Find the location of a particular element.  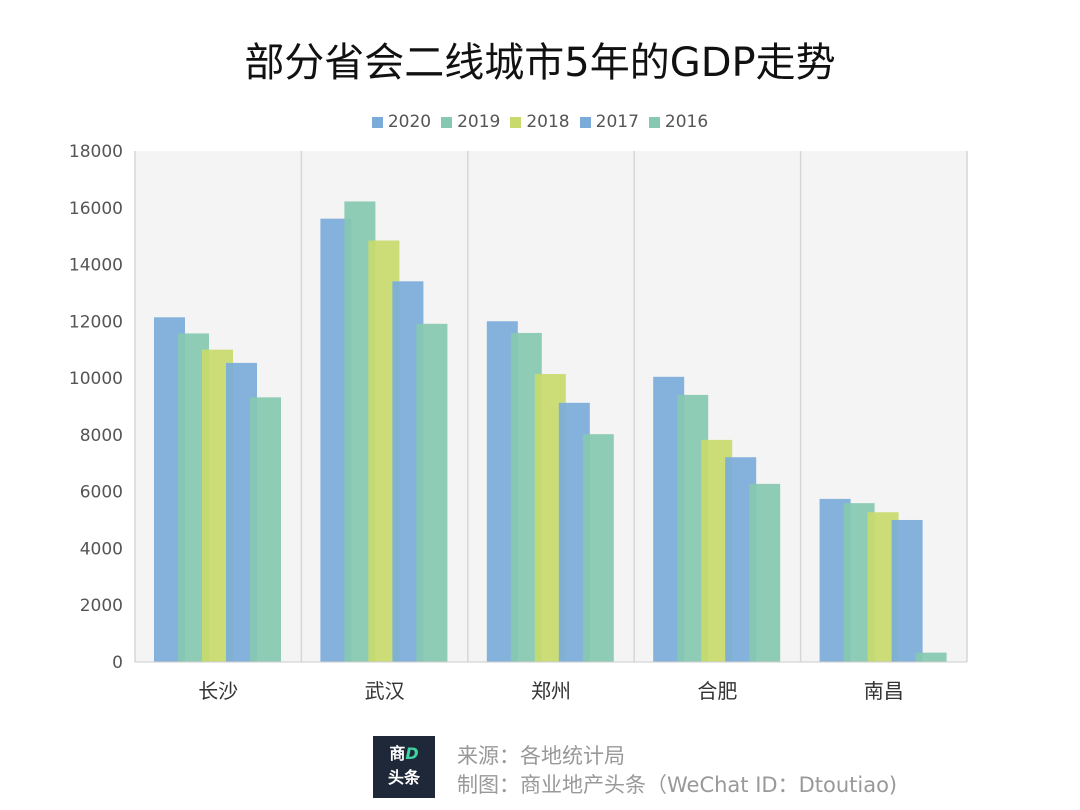

chart-title: 部分省会二线城市5年的GDP走势 is located at coordinates (540, 63).